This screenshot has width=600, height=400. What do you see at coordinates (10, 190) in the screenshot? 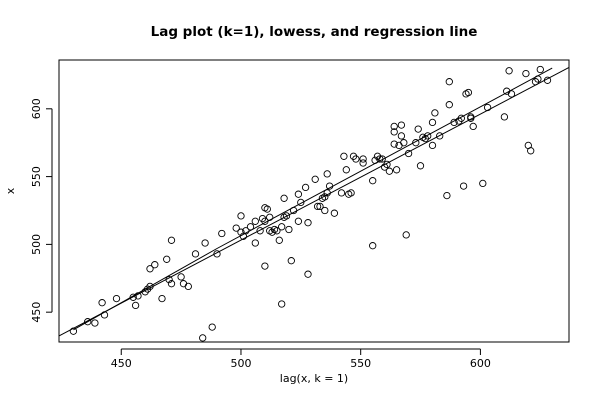
I see `y-axis-label: x` at bounding box center [10, 190].